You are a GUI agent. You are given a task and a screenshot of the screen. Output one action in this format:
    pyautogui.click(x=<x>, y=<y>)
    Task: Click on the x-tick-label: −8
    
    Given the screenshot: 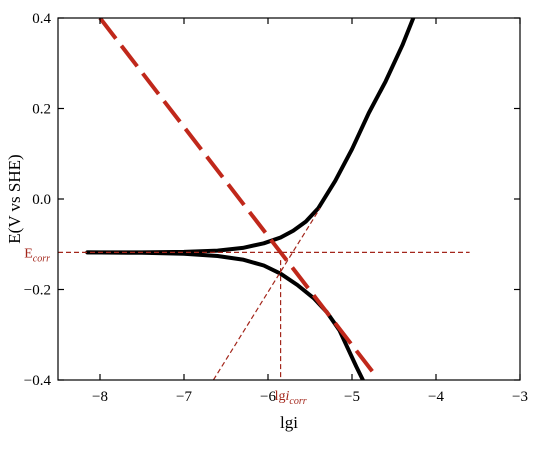 What is the action you would take?
    pyautogui.click(x=100, y=397)
    